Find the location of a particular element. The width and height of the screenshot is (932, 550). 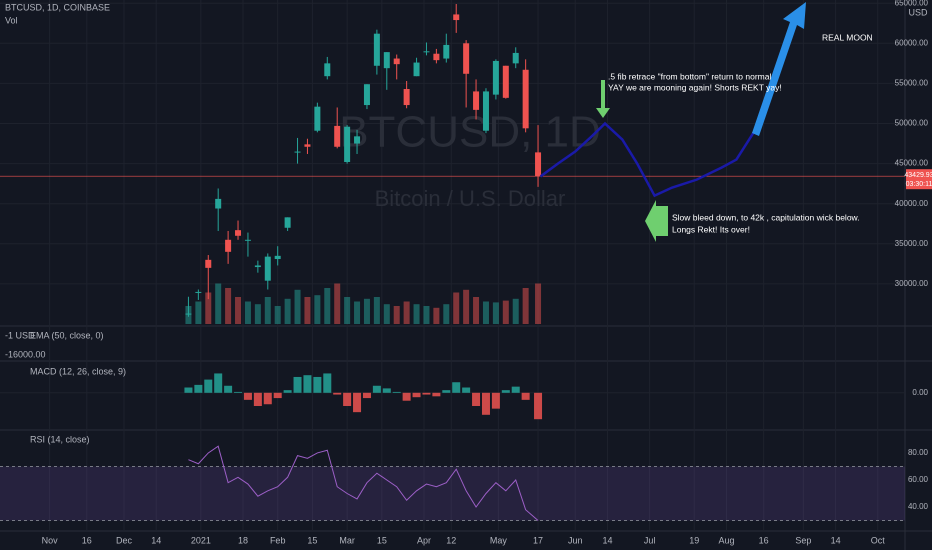

y-tick-label: 0.00 is located at coordinates (920, 392).